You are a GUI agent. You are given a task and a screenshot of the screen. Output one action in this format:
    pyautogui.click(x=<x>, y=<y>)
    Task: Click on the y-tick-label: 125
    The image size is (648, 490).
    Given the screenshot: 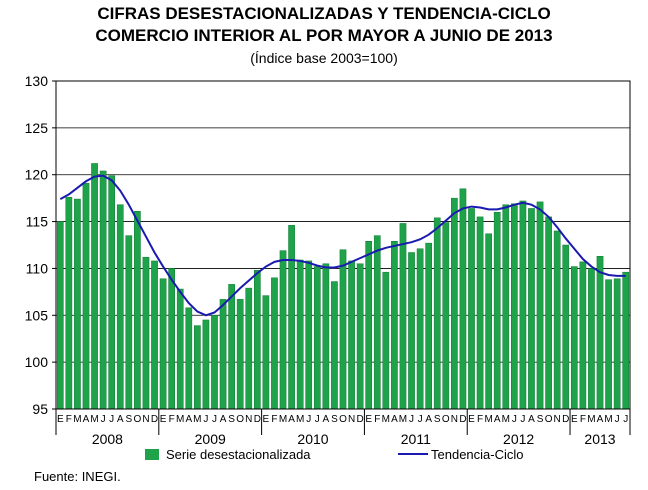 What is the action you would take?
    pyautogui.click(x=37, y=128)
    